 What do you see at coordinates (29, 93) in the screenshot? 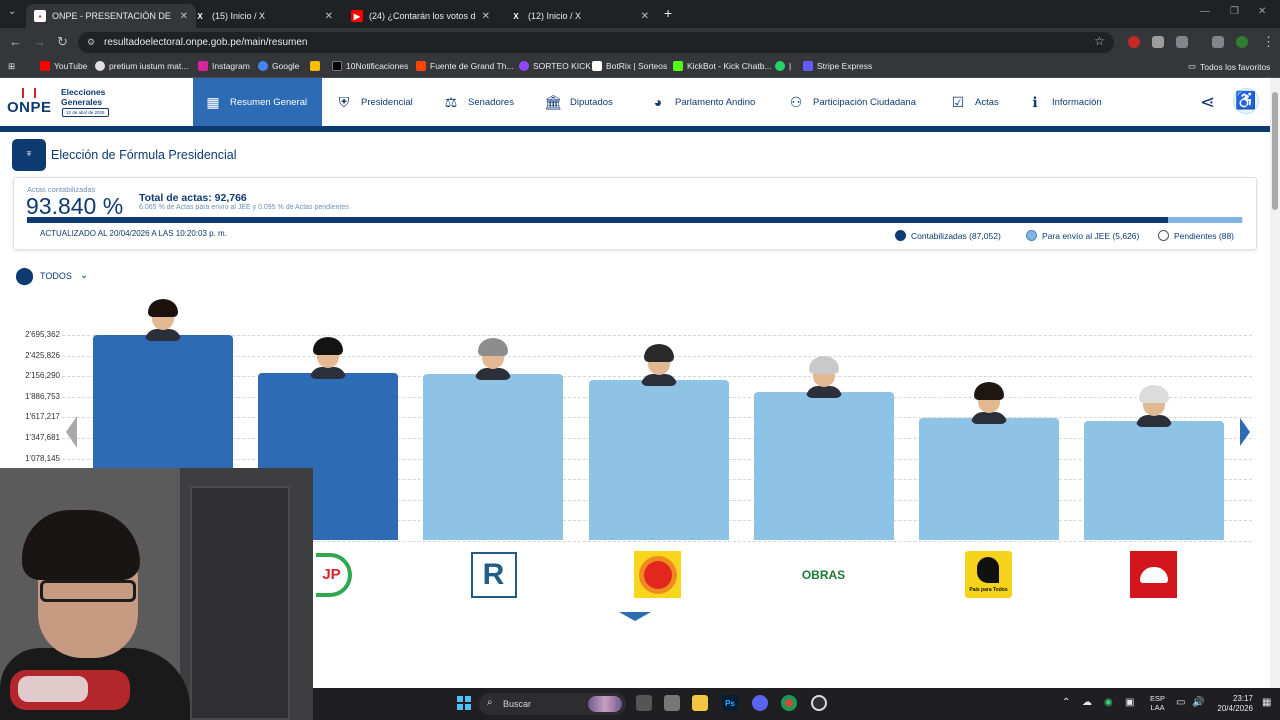
I see `onpe-logo-mark` at bounding box center [29, 93].